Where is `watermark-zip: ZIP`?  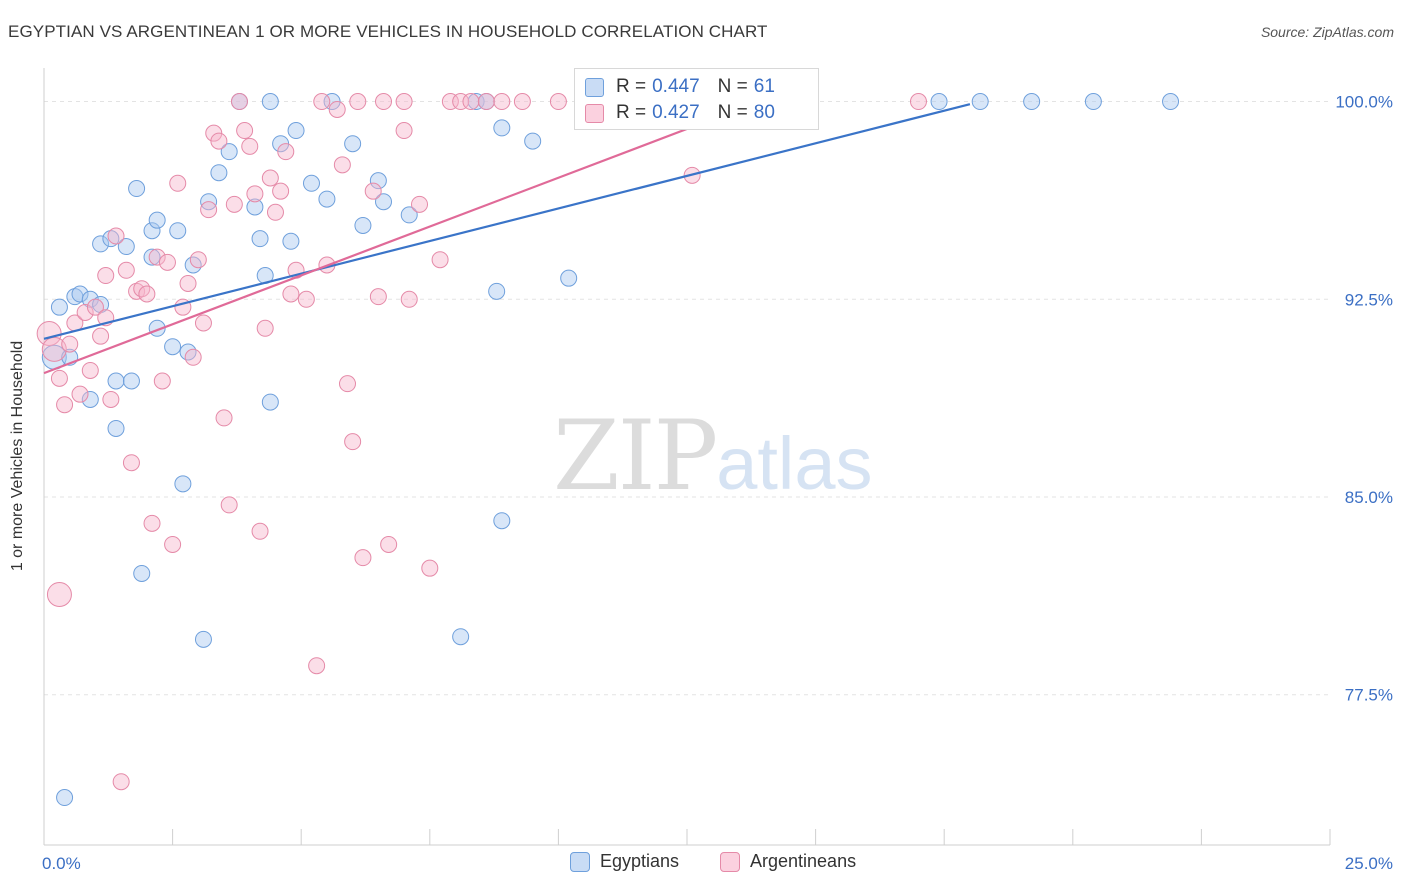
watermark-zip: ZIP is located at coordinates (635, 456).